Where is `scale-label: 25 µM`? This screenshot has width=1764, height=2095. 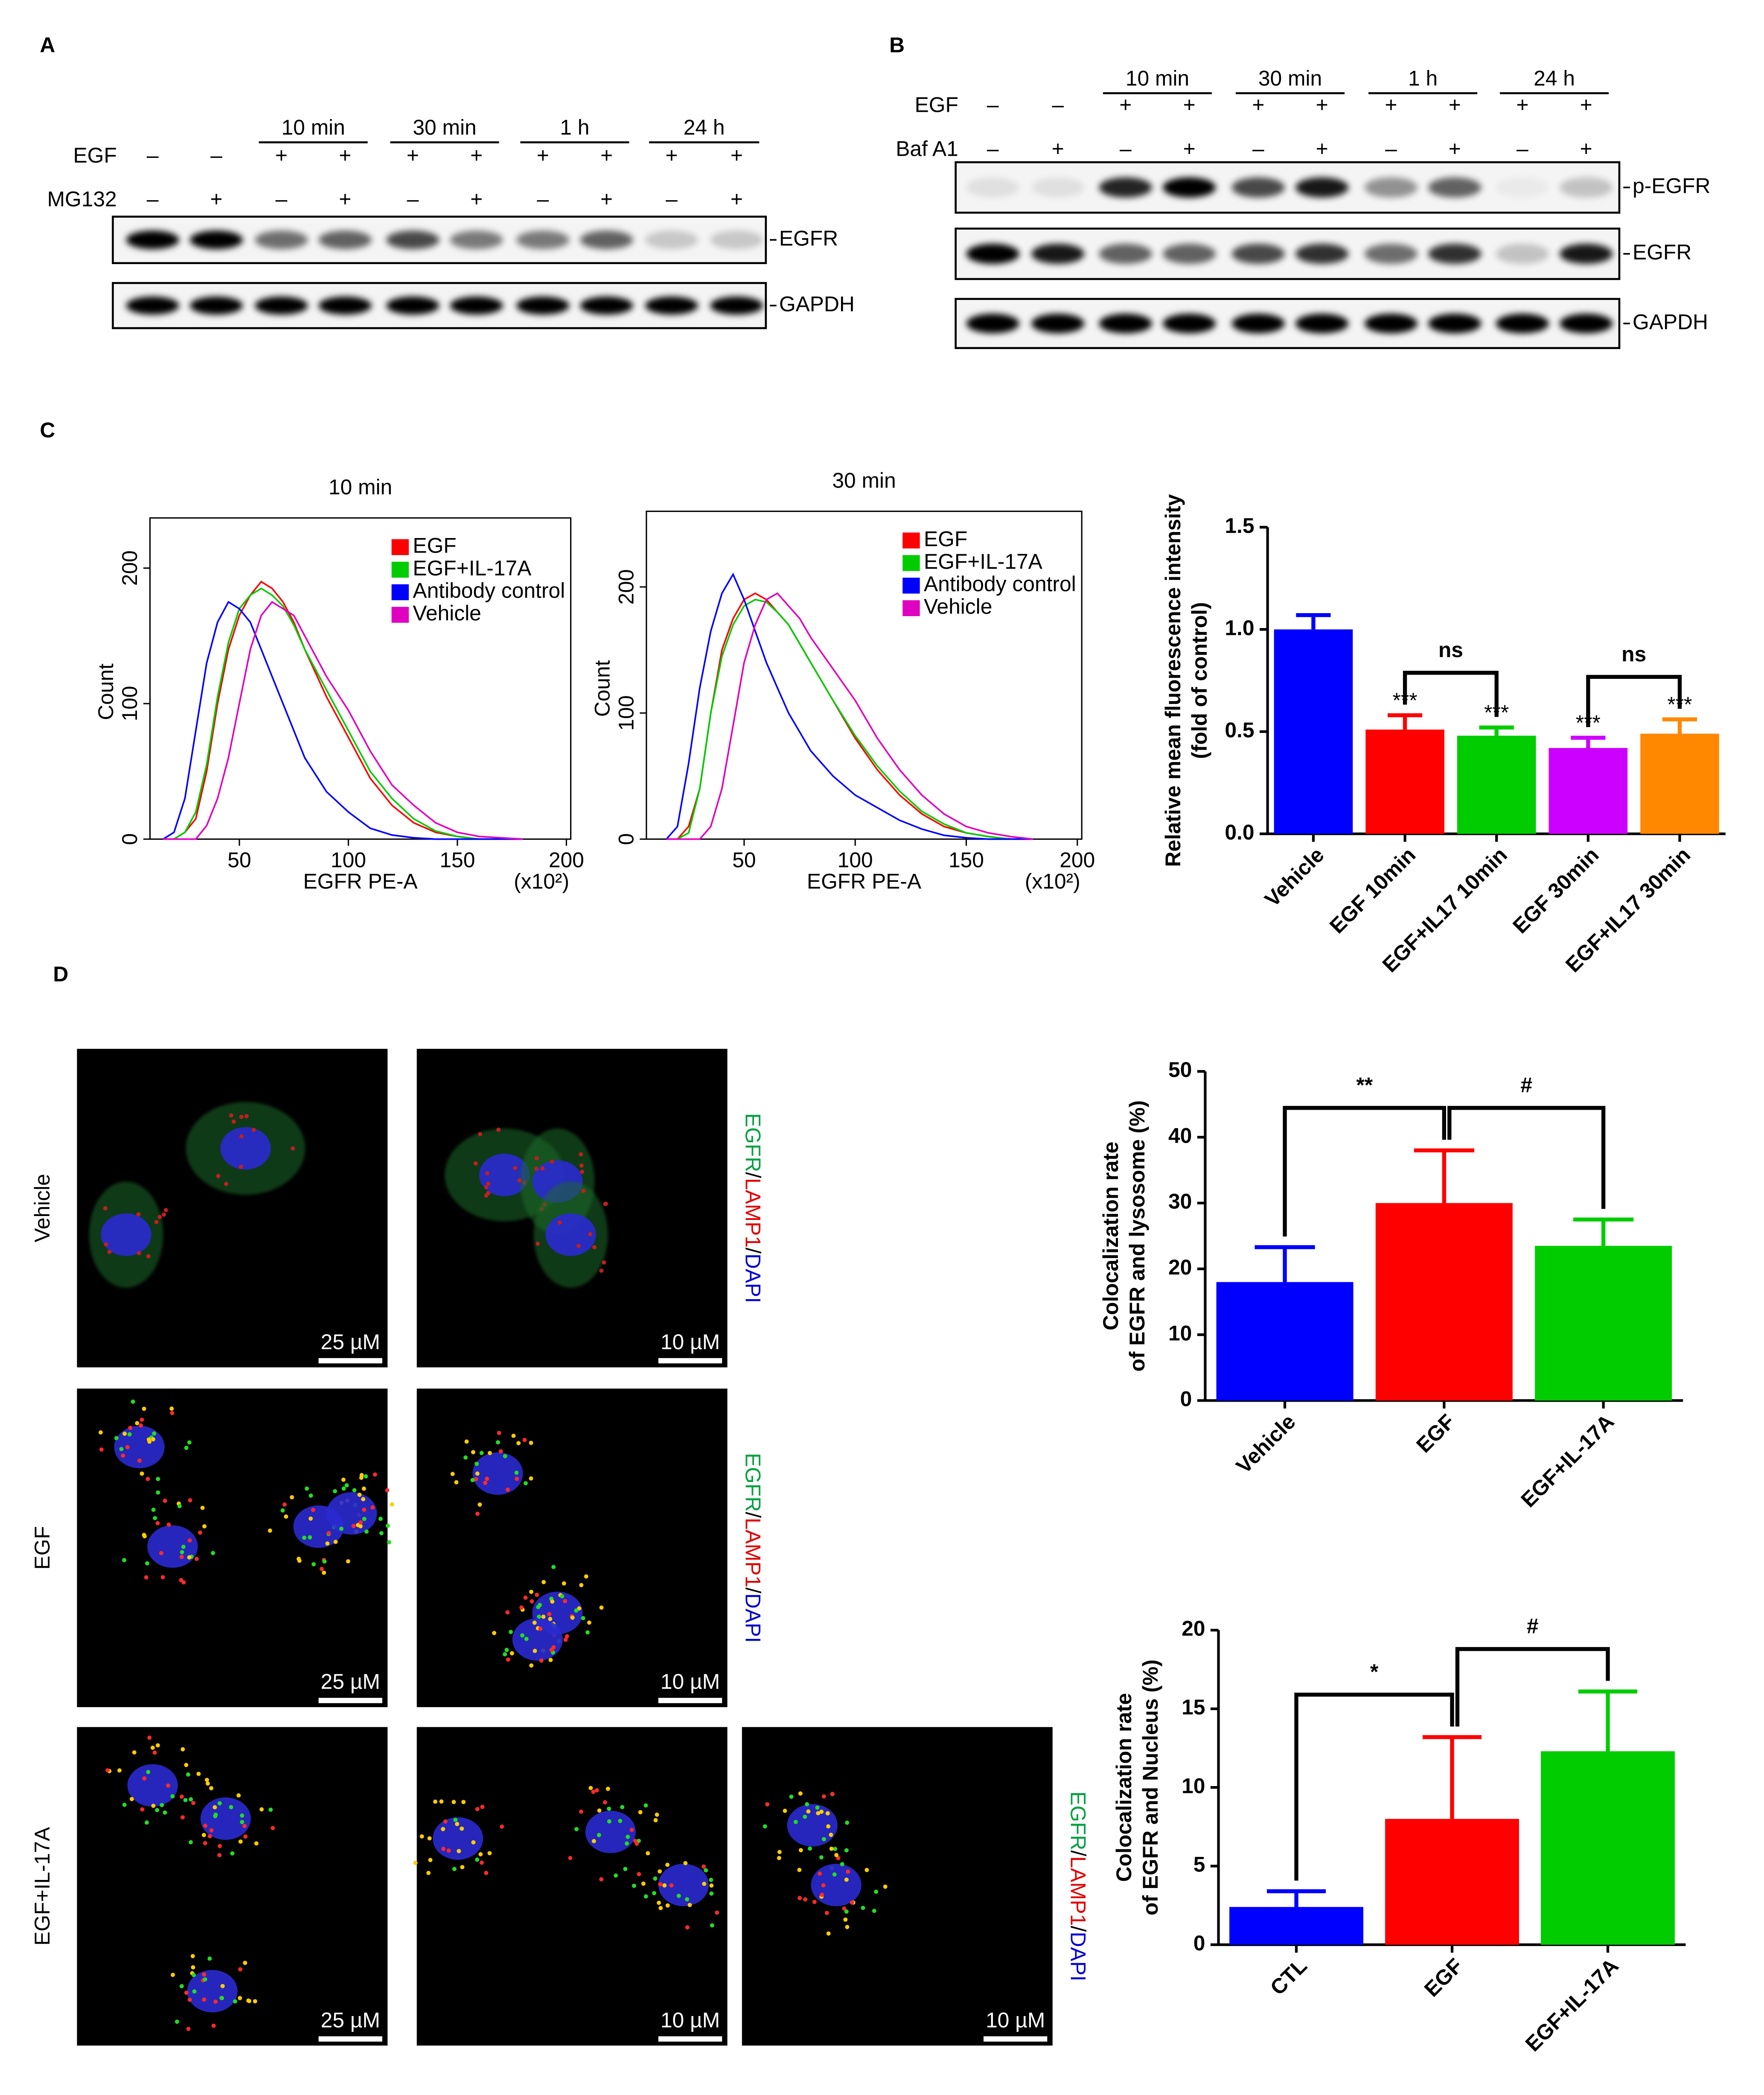
scale-label: 25 µM is located at coordinates (350, 1681).